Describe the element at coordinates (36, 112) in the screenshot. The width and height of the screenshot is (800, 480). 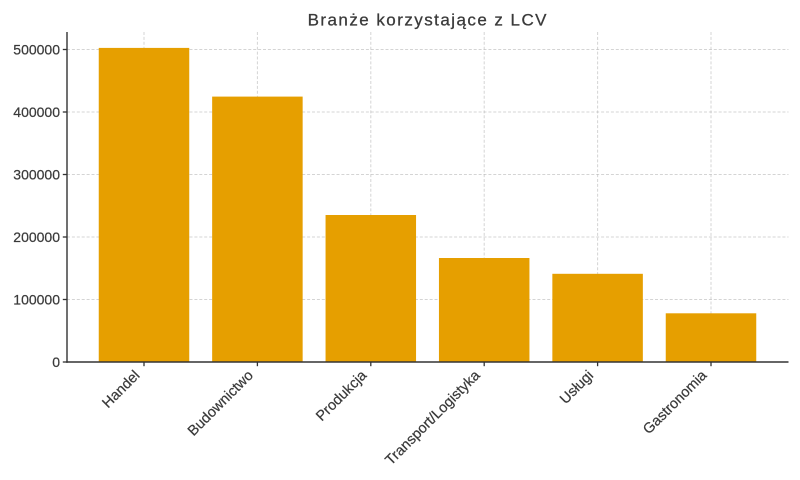
I see `svg-text: 400000` at that location.